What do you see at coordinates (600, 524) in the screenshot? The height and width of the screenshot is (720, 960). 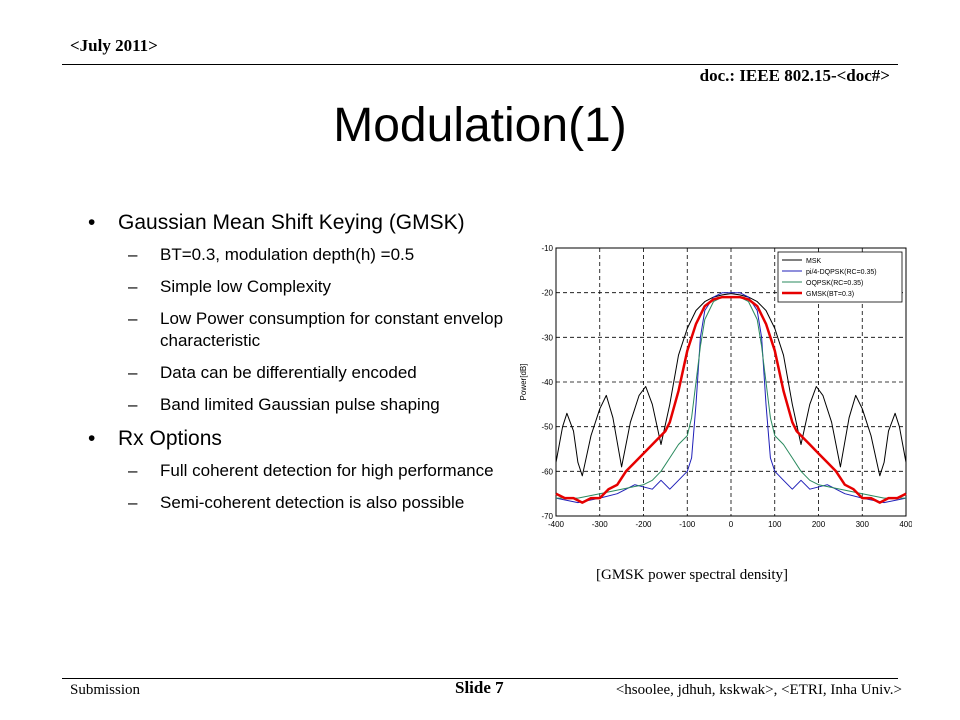 I see `x-tick-label: -300` at bounding box center [600, 524].